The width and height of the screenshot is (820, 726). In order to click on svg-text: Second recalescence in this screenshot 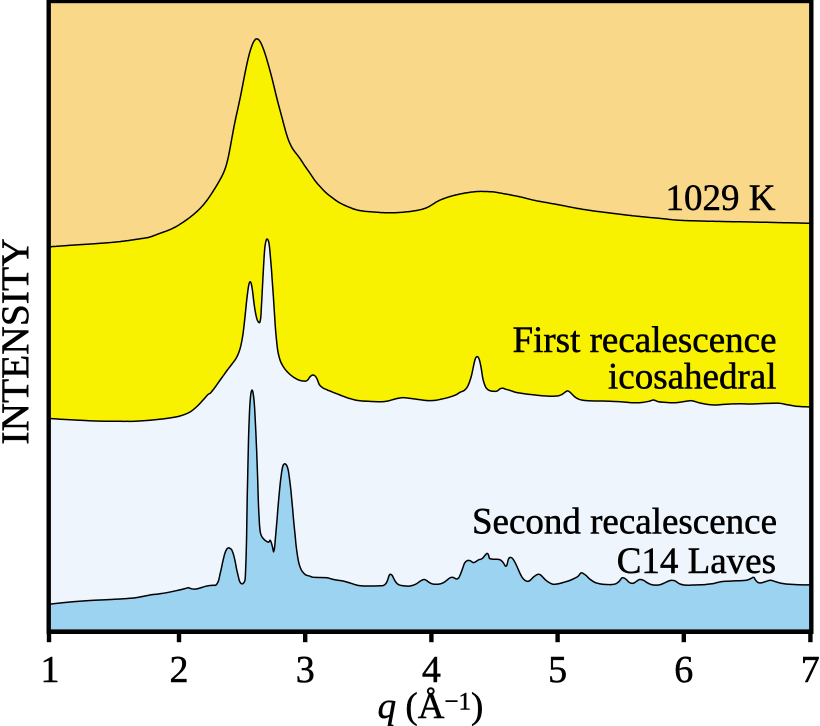, I will do `click(624, 522)`.